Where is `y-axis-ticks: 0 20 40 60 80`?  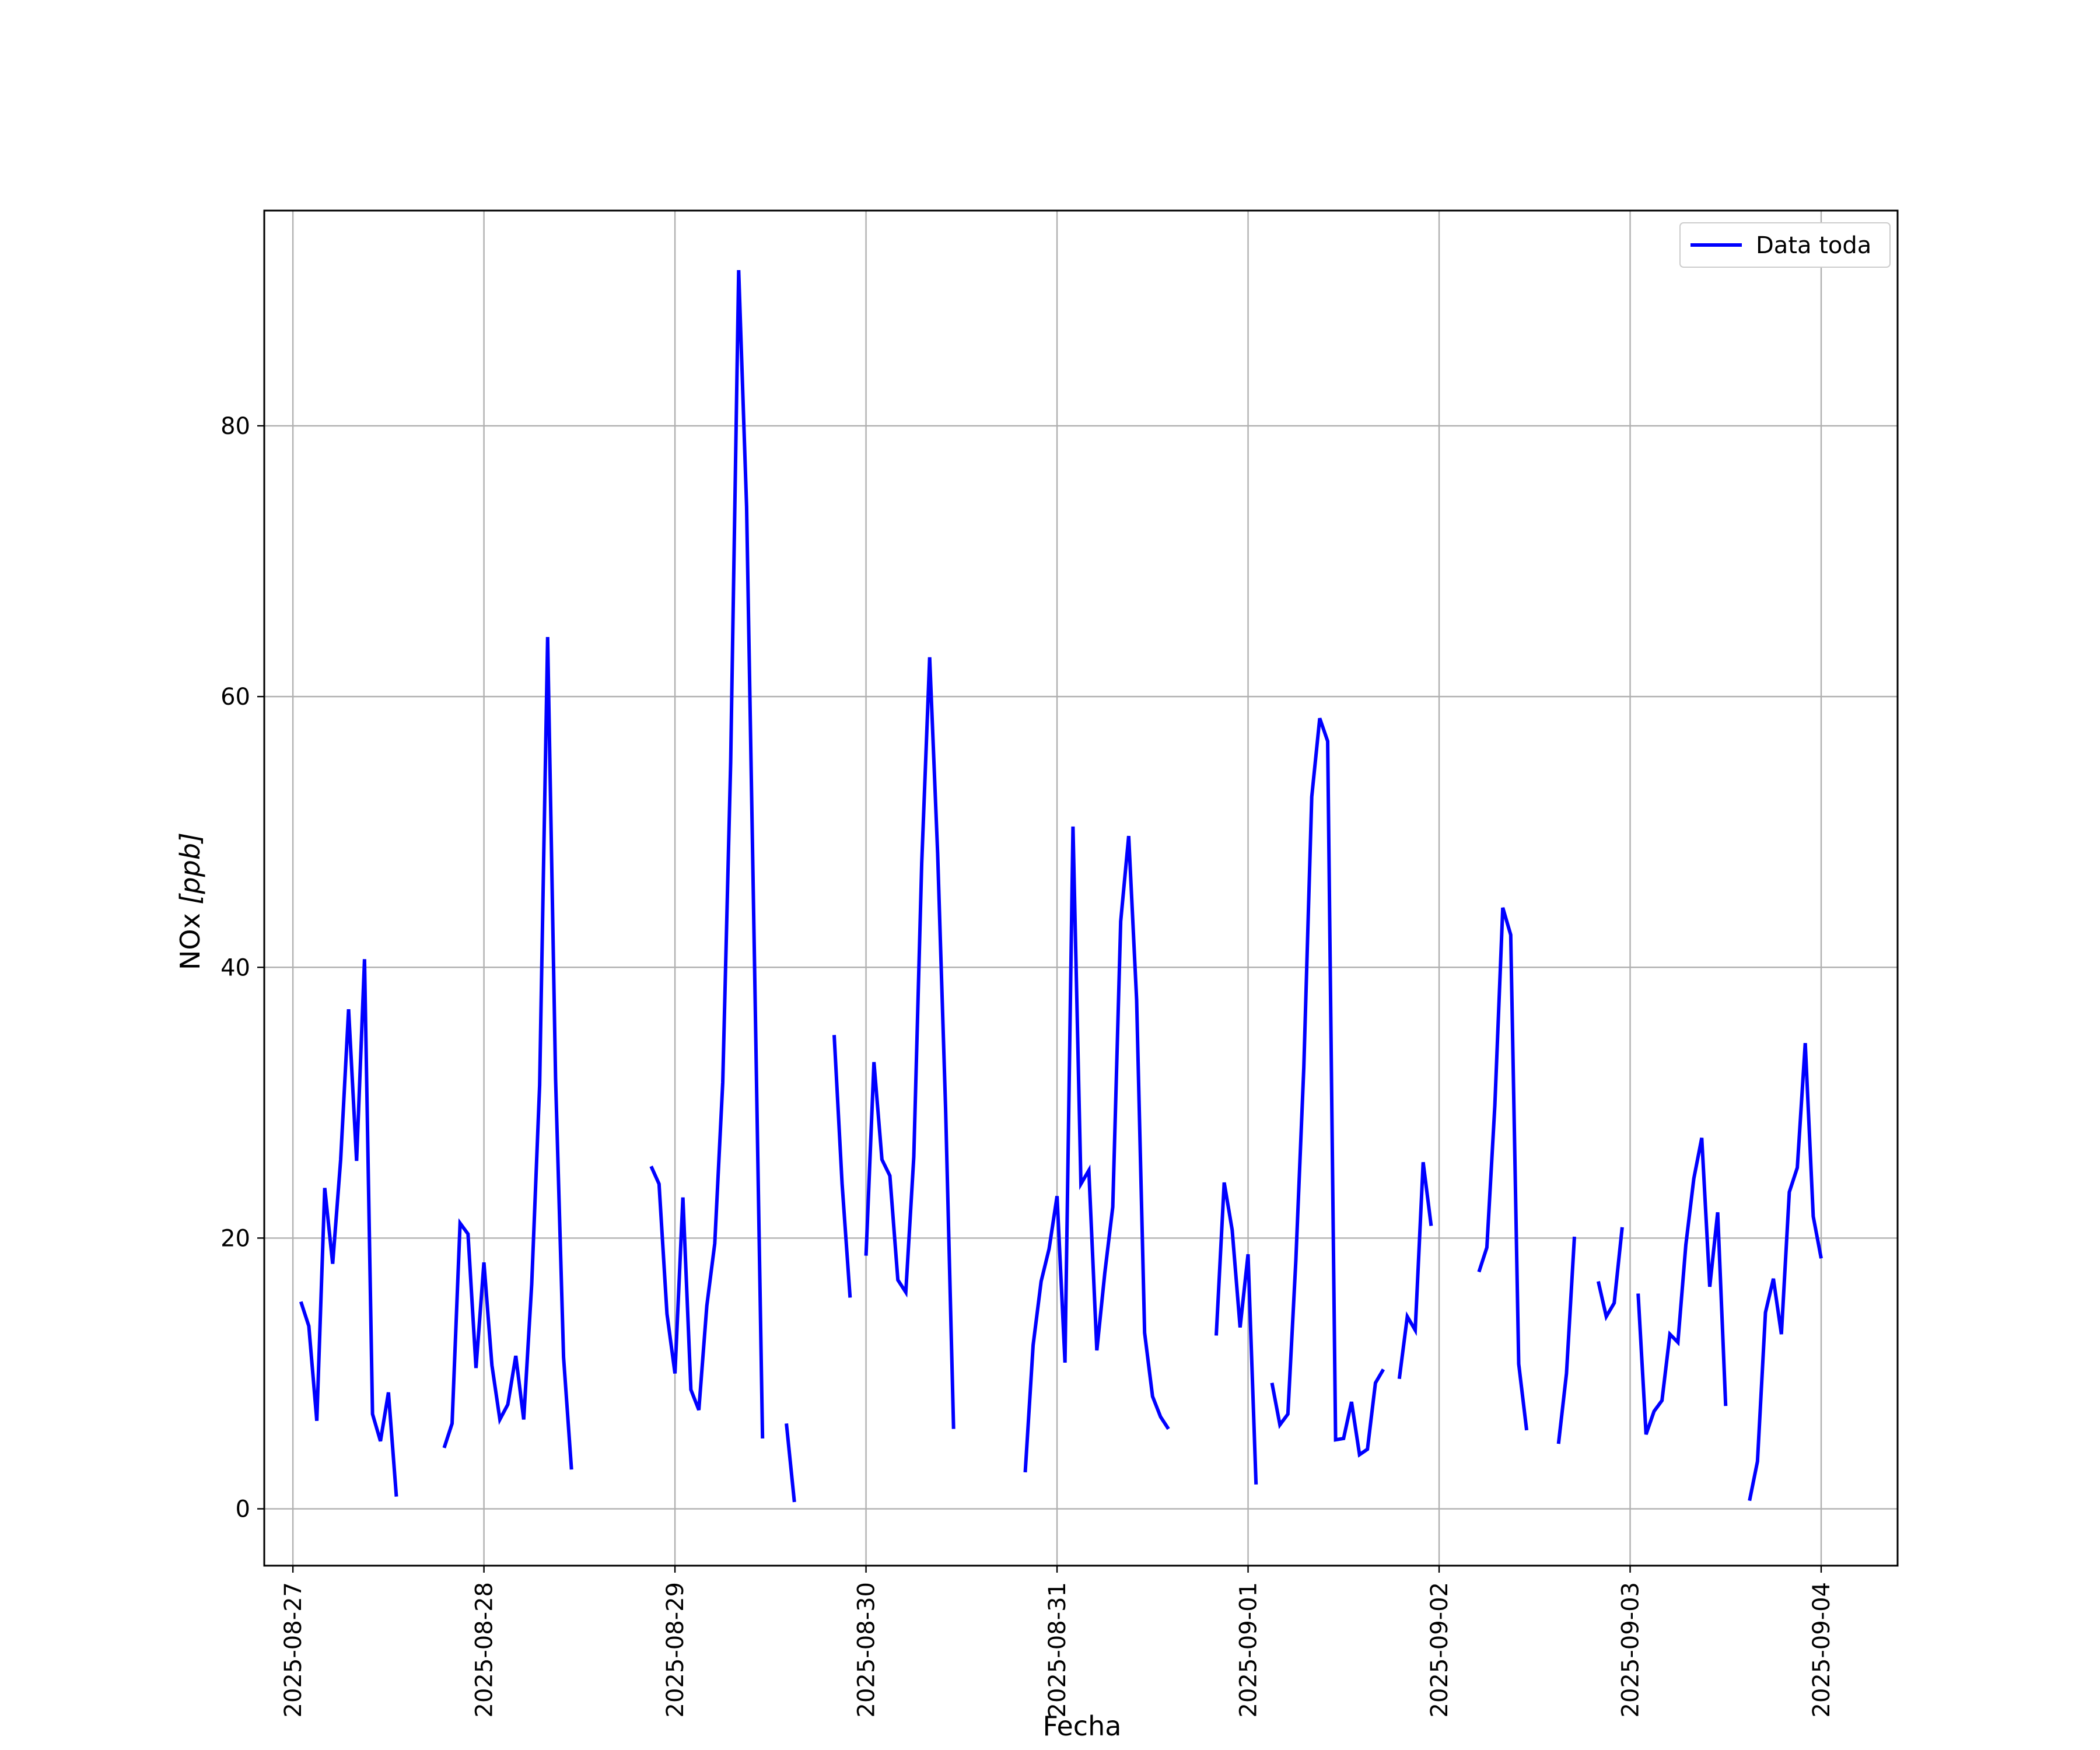
y-axis-ticks: 0 20 40 60 80 is located at coordinates (242, 968).